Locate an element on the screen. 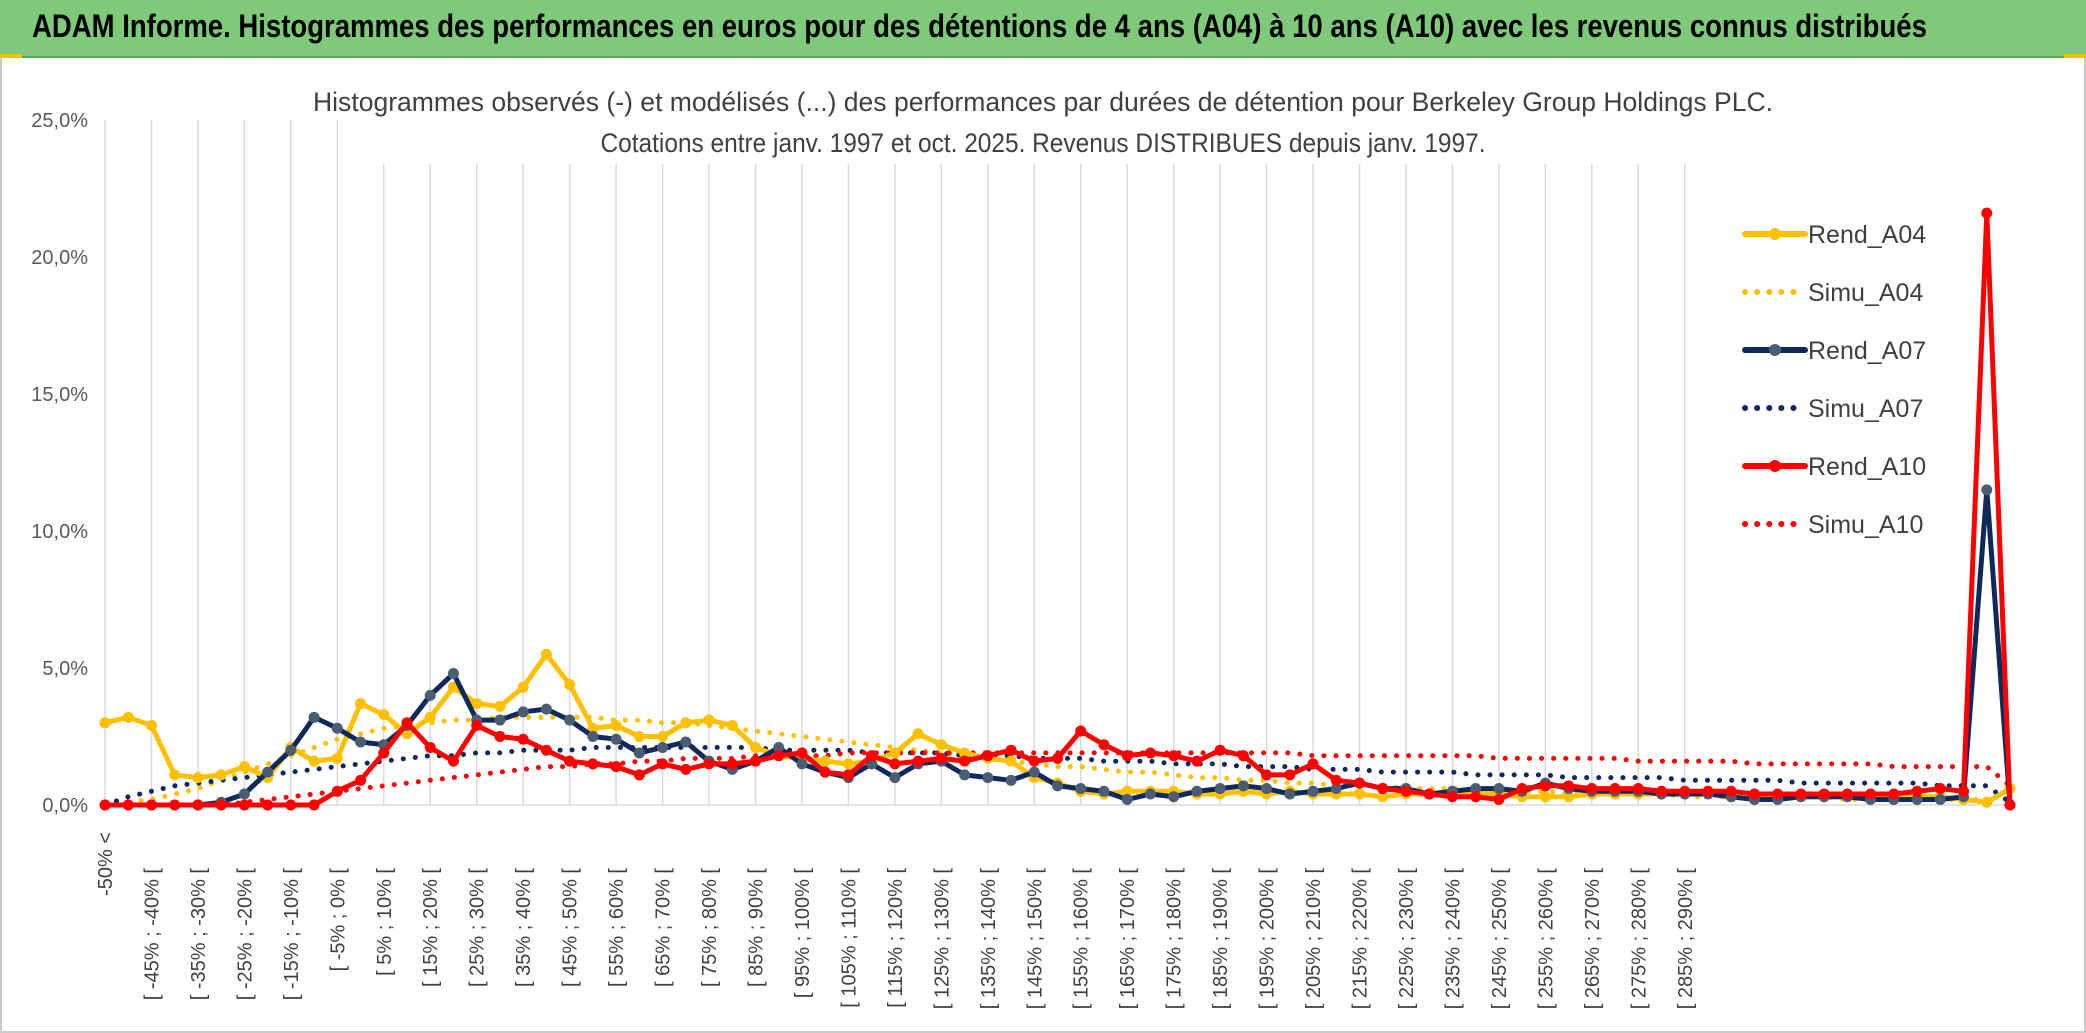 The height and width of the screenshot is (1033, 2086). legend-background is located at coordinates (1832, 377).